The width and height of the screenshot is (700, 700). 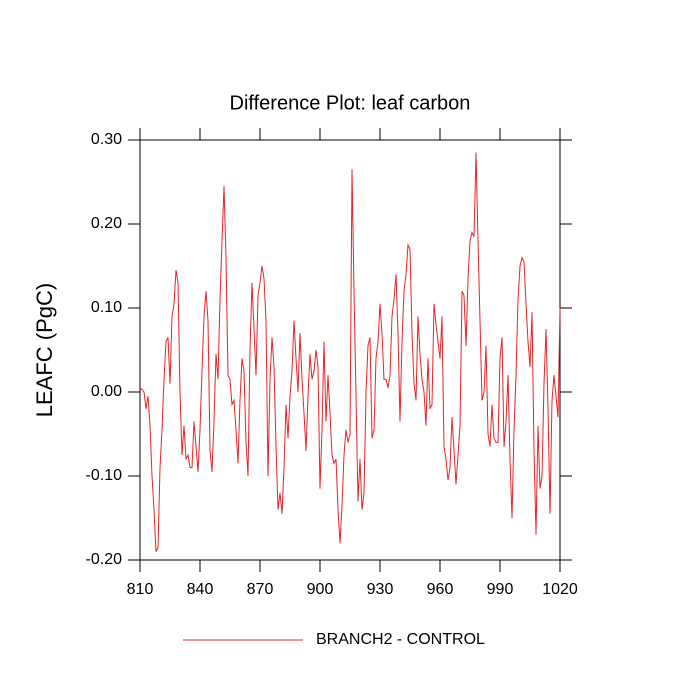 I want to click on y-tick-label: 0.00, so click(x=106, y=391).